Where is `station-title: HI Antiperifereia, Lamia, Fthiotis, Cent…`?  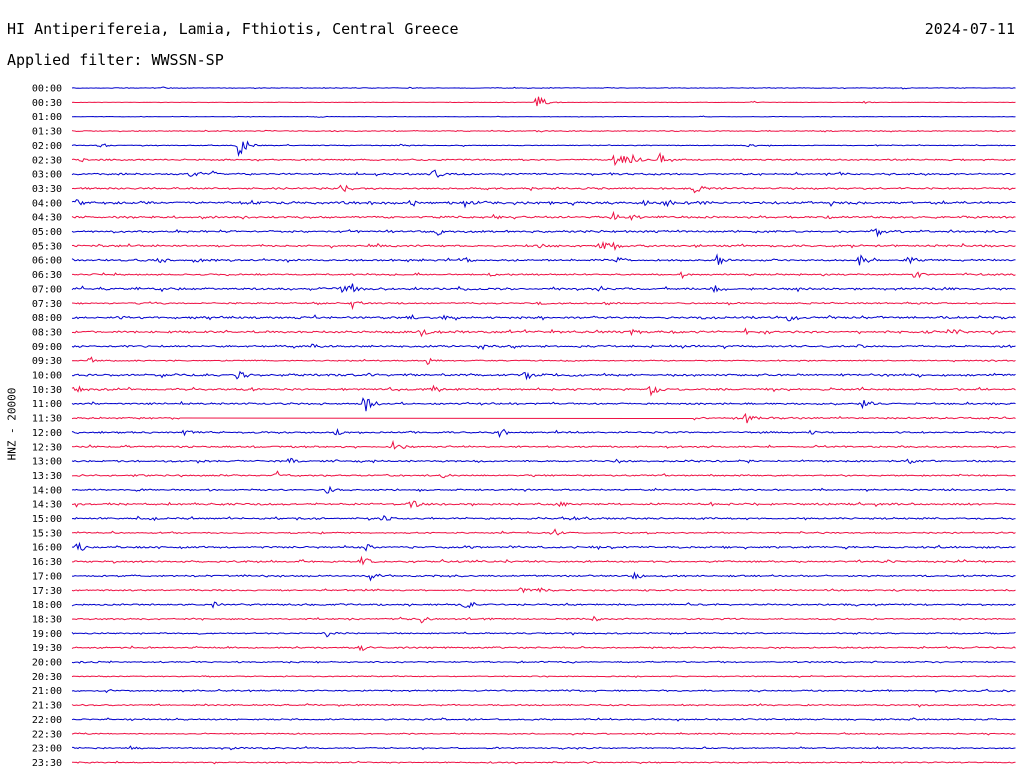
station-title: HI Antiperifereia, Lamia, Fthiotis, Cent… is located at coordinates (233, 29).